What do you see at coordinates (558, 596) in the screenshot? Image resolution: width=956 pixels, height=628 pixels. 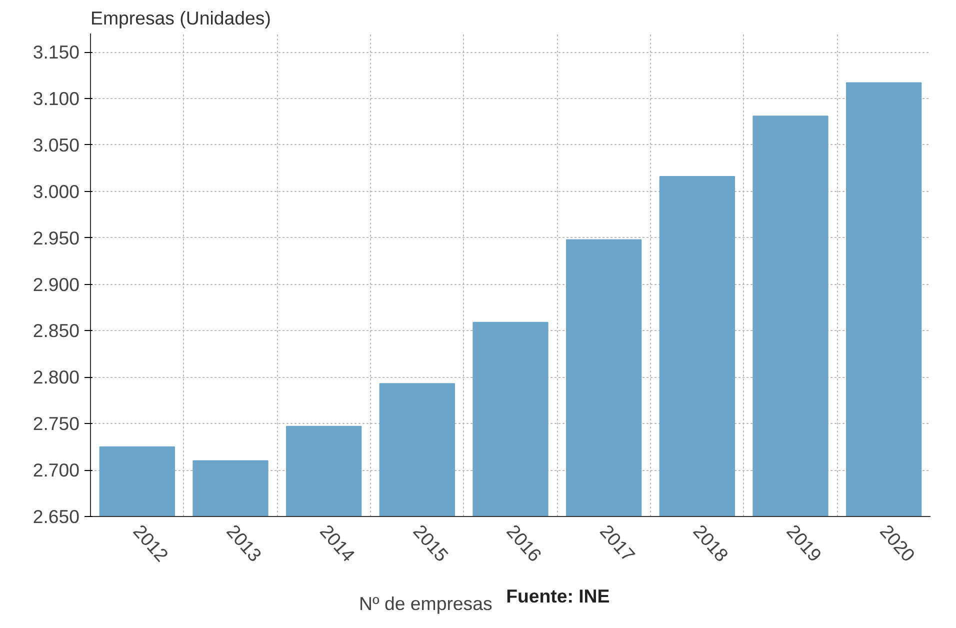 I see `source-note: Fuente: INE` at bounding box center [558, 596].